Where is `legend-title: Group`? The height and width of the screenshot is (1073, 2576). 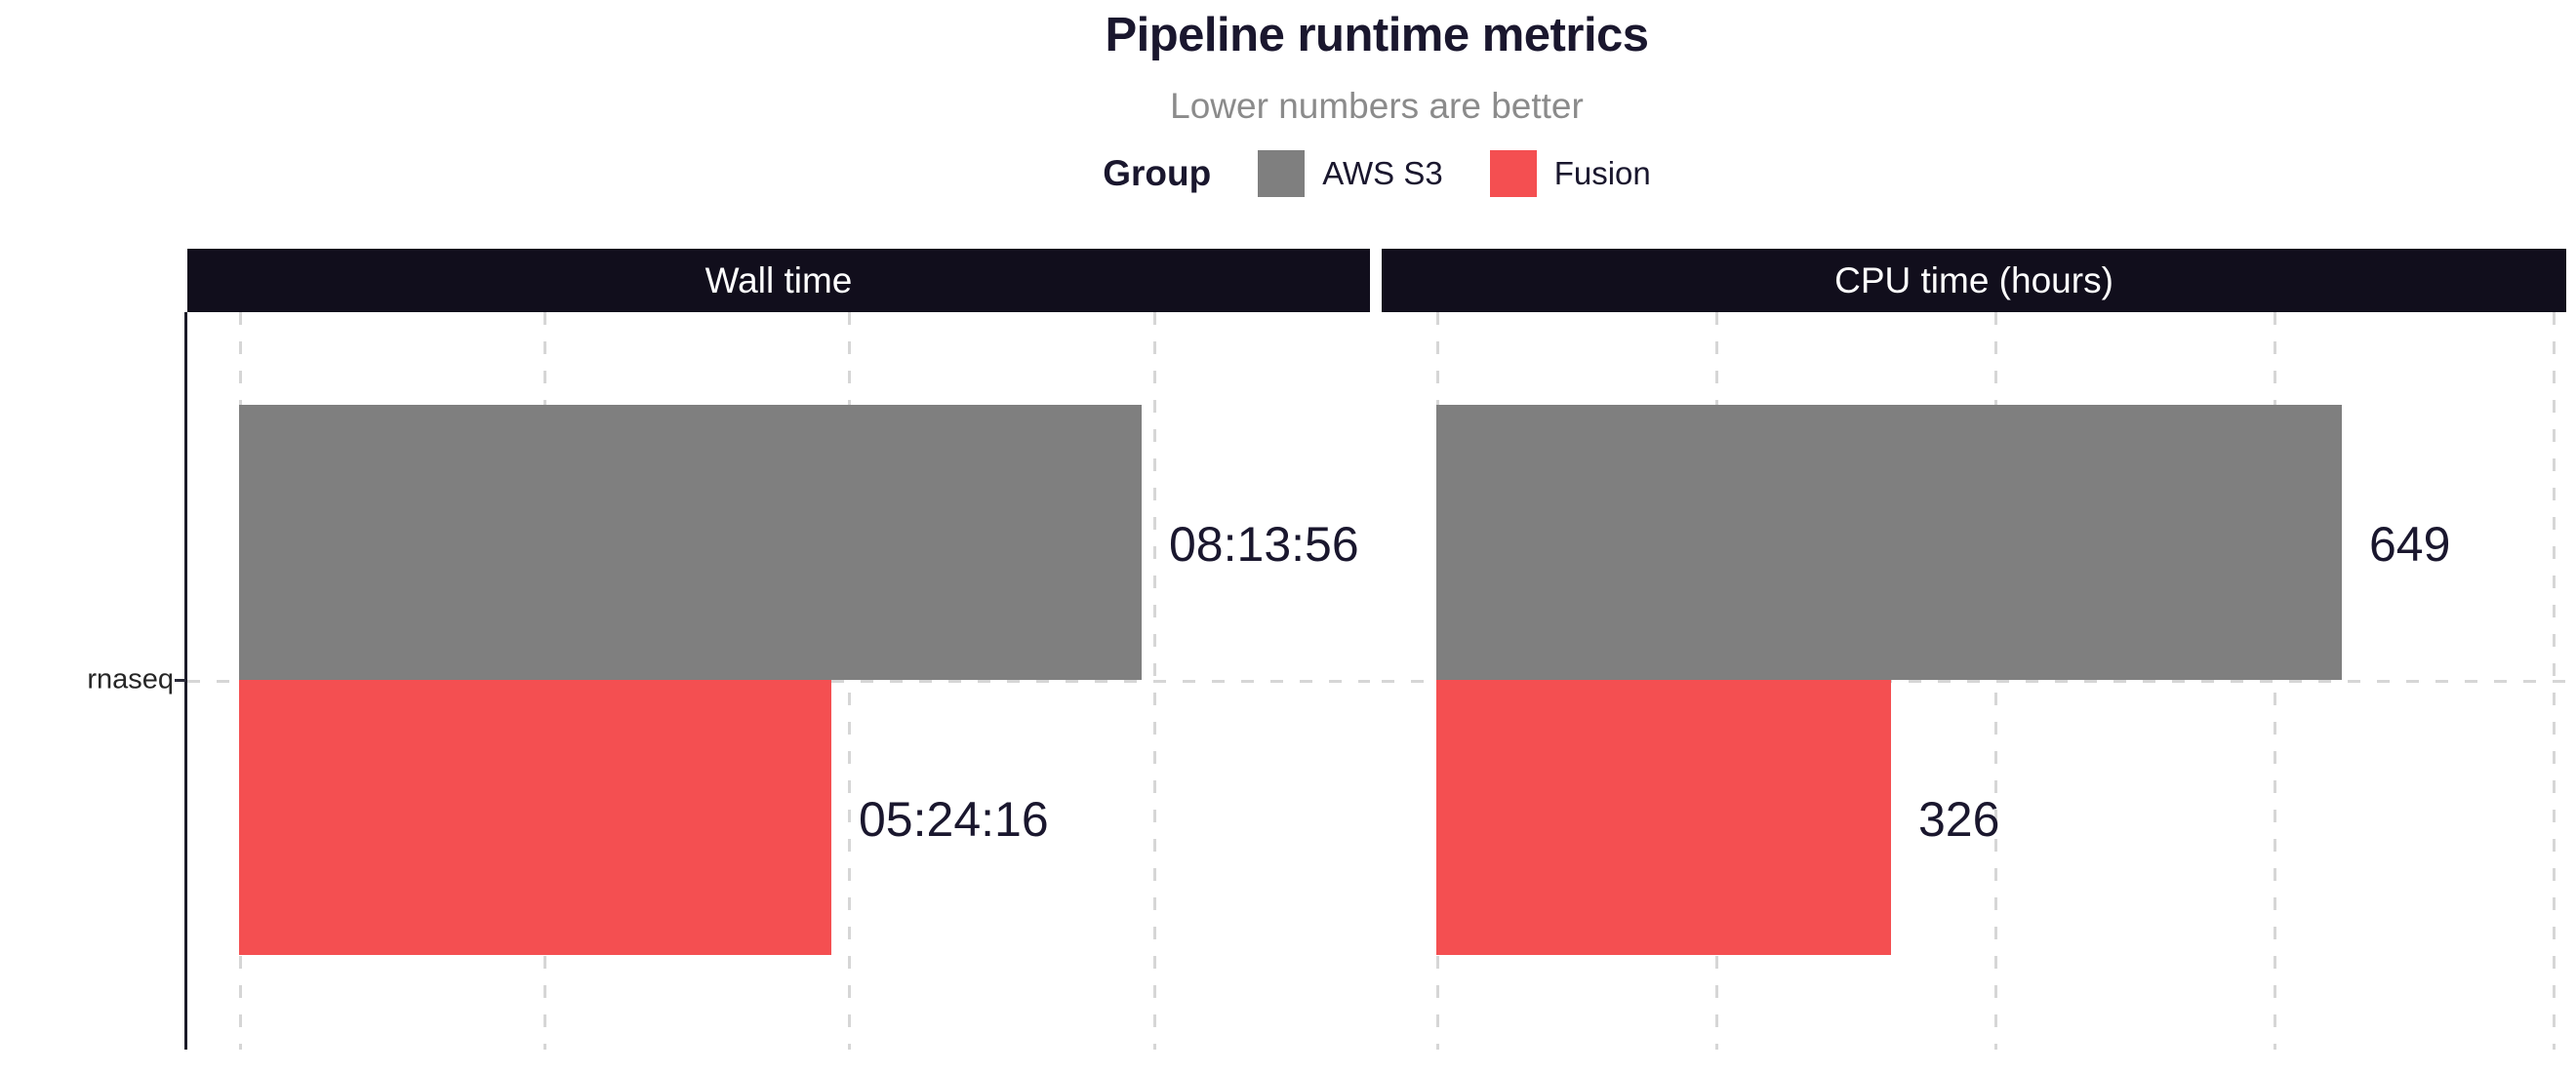 legend-title: Group is located at coordinates (1157, 173).